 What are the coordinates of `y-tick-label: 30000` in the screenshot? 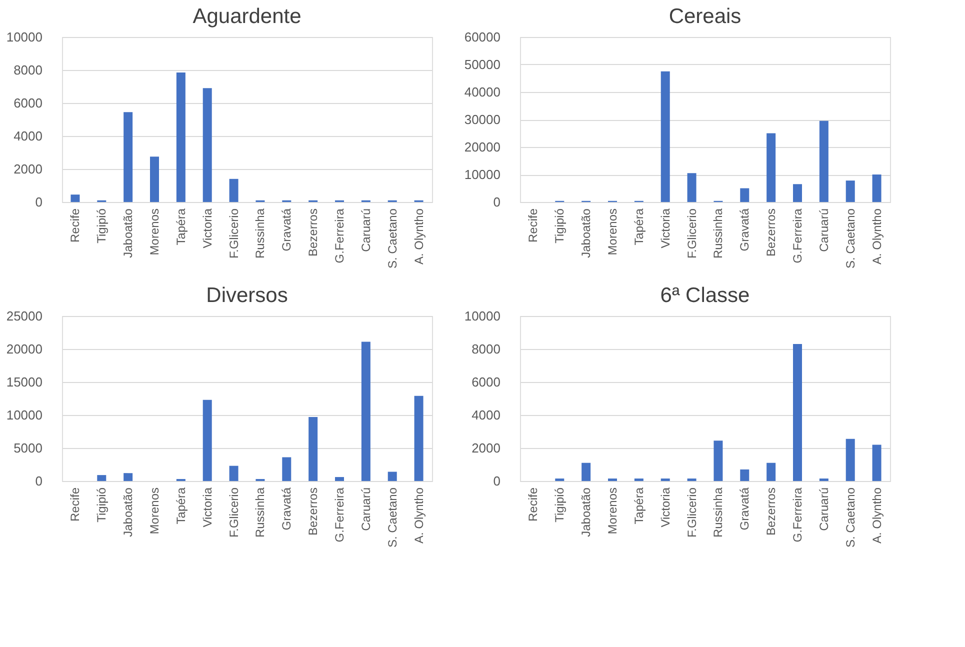 It's located at (482, 119).